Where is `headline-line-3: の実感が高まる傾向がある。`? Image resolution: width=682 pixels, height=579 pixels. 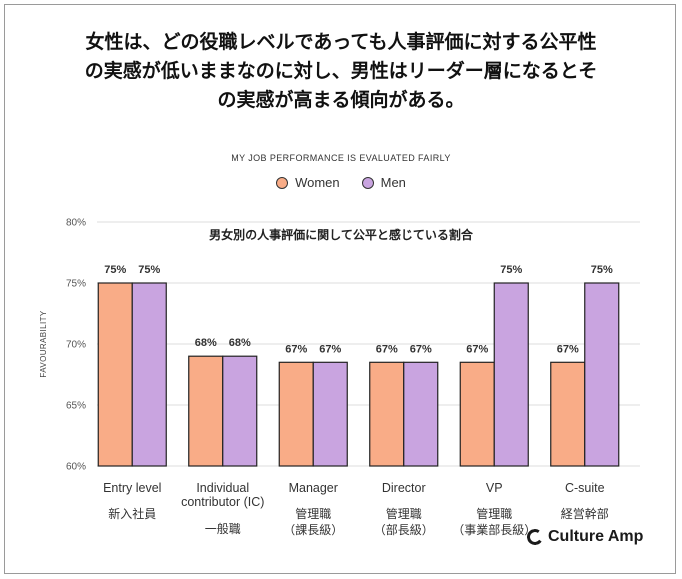 headline-line-3: の実感が高まる傾向がある。 is located at coordinates (341, 100).